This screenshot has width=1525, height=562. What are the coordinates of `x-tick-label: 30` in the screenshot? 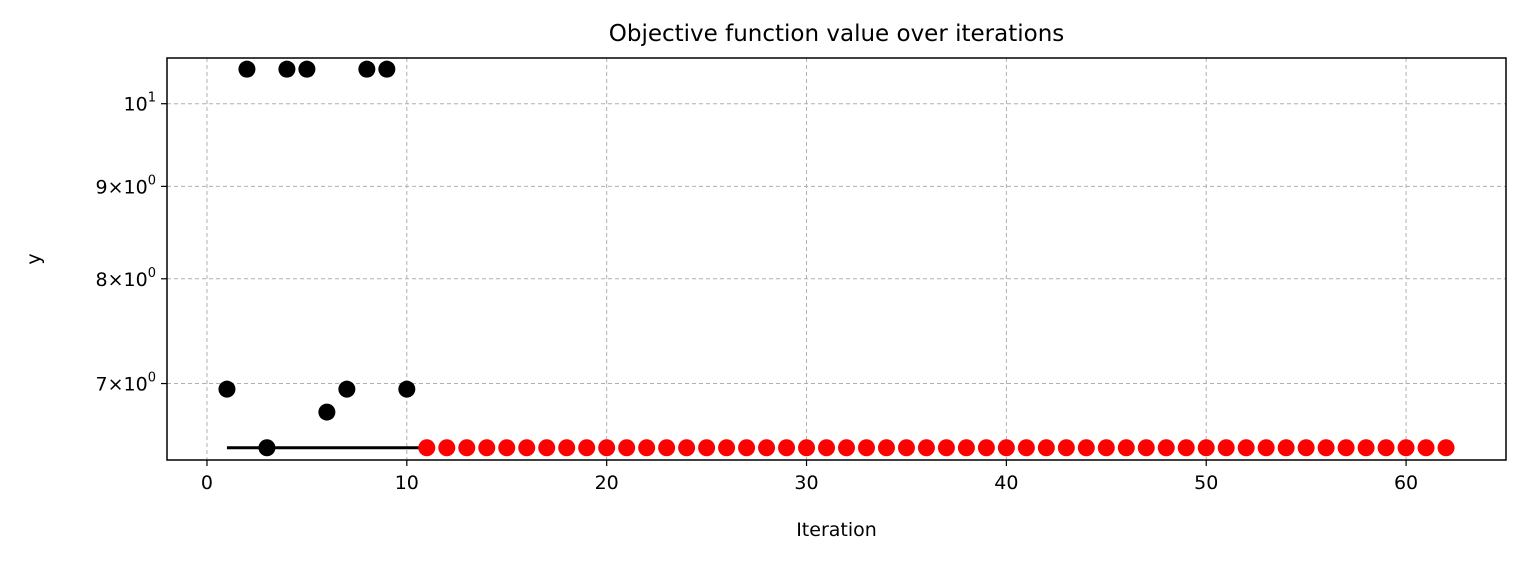 It's located at (806, 483).